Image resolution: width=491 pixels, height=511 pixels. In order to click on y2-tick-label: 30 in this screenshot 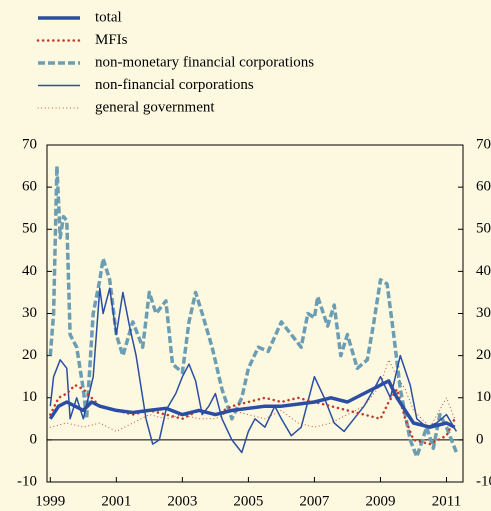, I will do `click(483, 313)`.